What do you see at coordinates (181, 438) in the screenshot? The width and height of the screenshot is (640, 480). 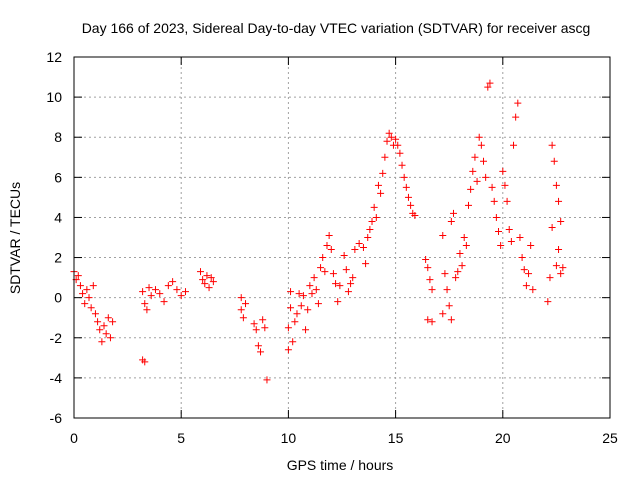 I see `x-tick-label: 5` at bounding box center [181, 438].